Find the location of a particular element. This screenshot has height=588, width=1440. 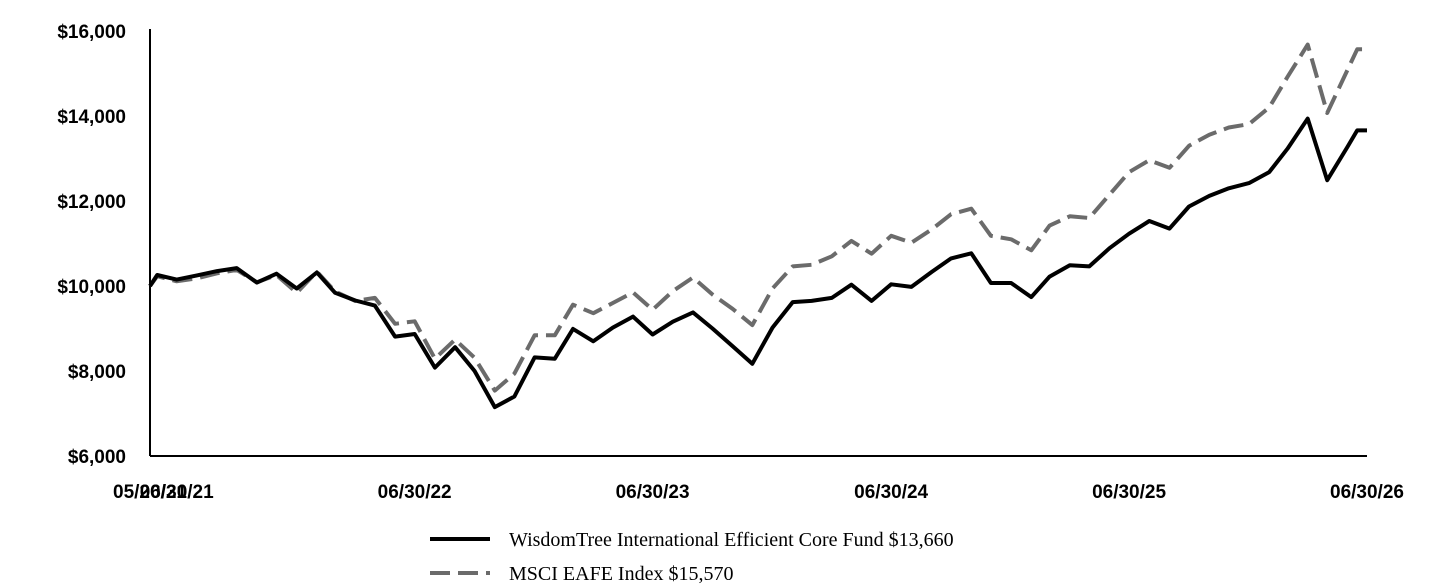

legend-label-index: MSCI EAFE Index $15,570 is located at coordinates (621, 574).